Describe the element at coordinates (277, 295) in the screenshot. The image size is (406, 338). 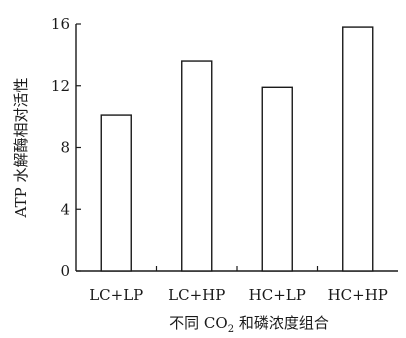
I see `x-category-label: HC+LP` at that location.